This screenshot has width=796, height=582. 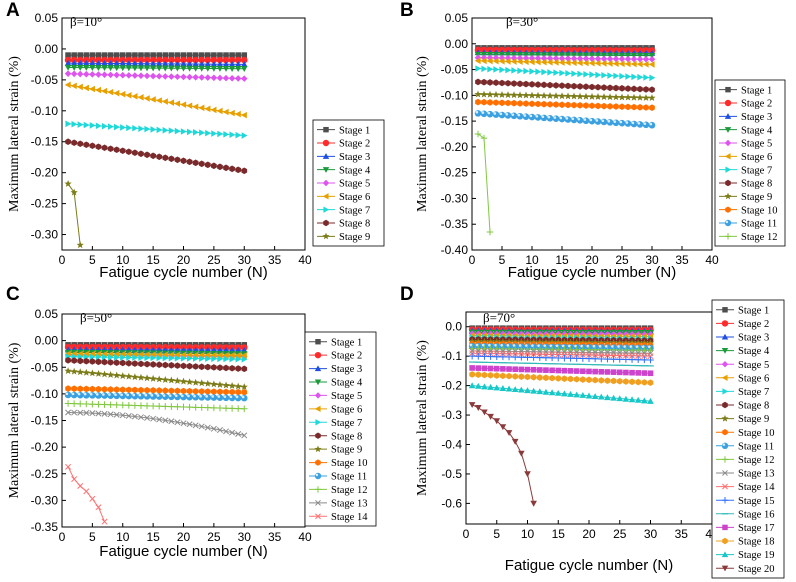 I want to click on x-tick-label: 10, so click(x=123, y=260).